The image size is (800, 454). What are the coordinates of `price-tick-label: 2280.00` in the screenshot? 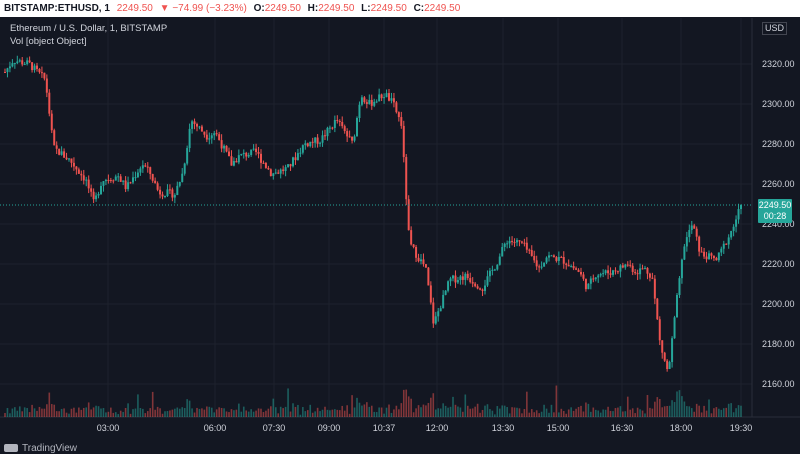 It's located at (778, 144).